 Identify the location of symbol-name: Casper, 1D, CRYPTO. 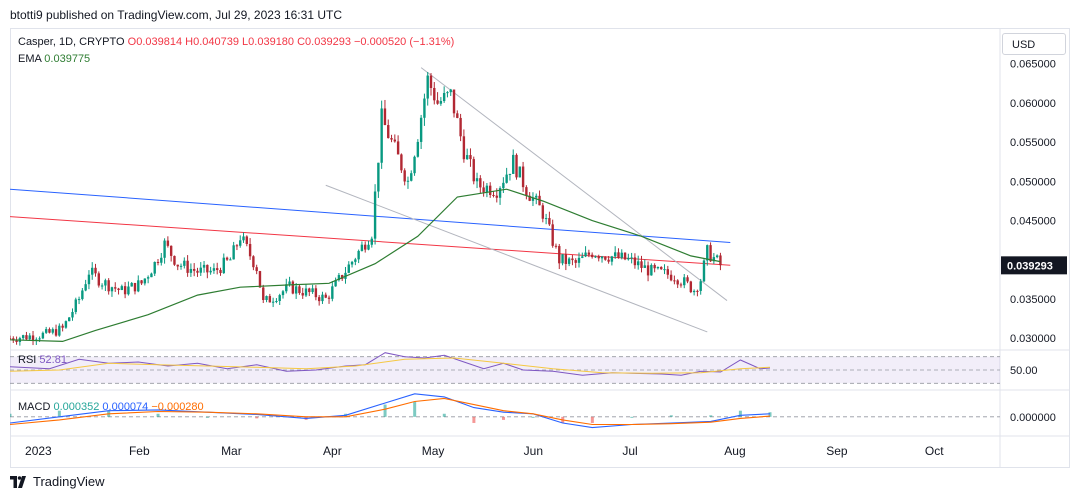
(71, 42).